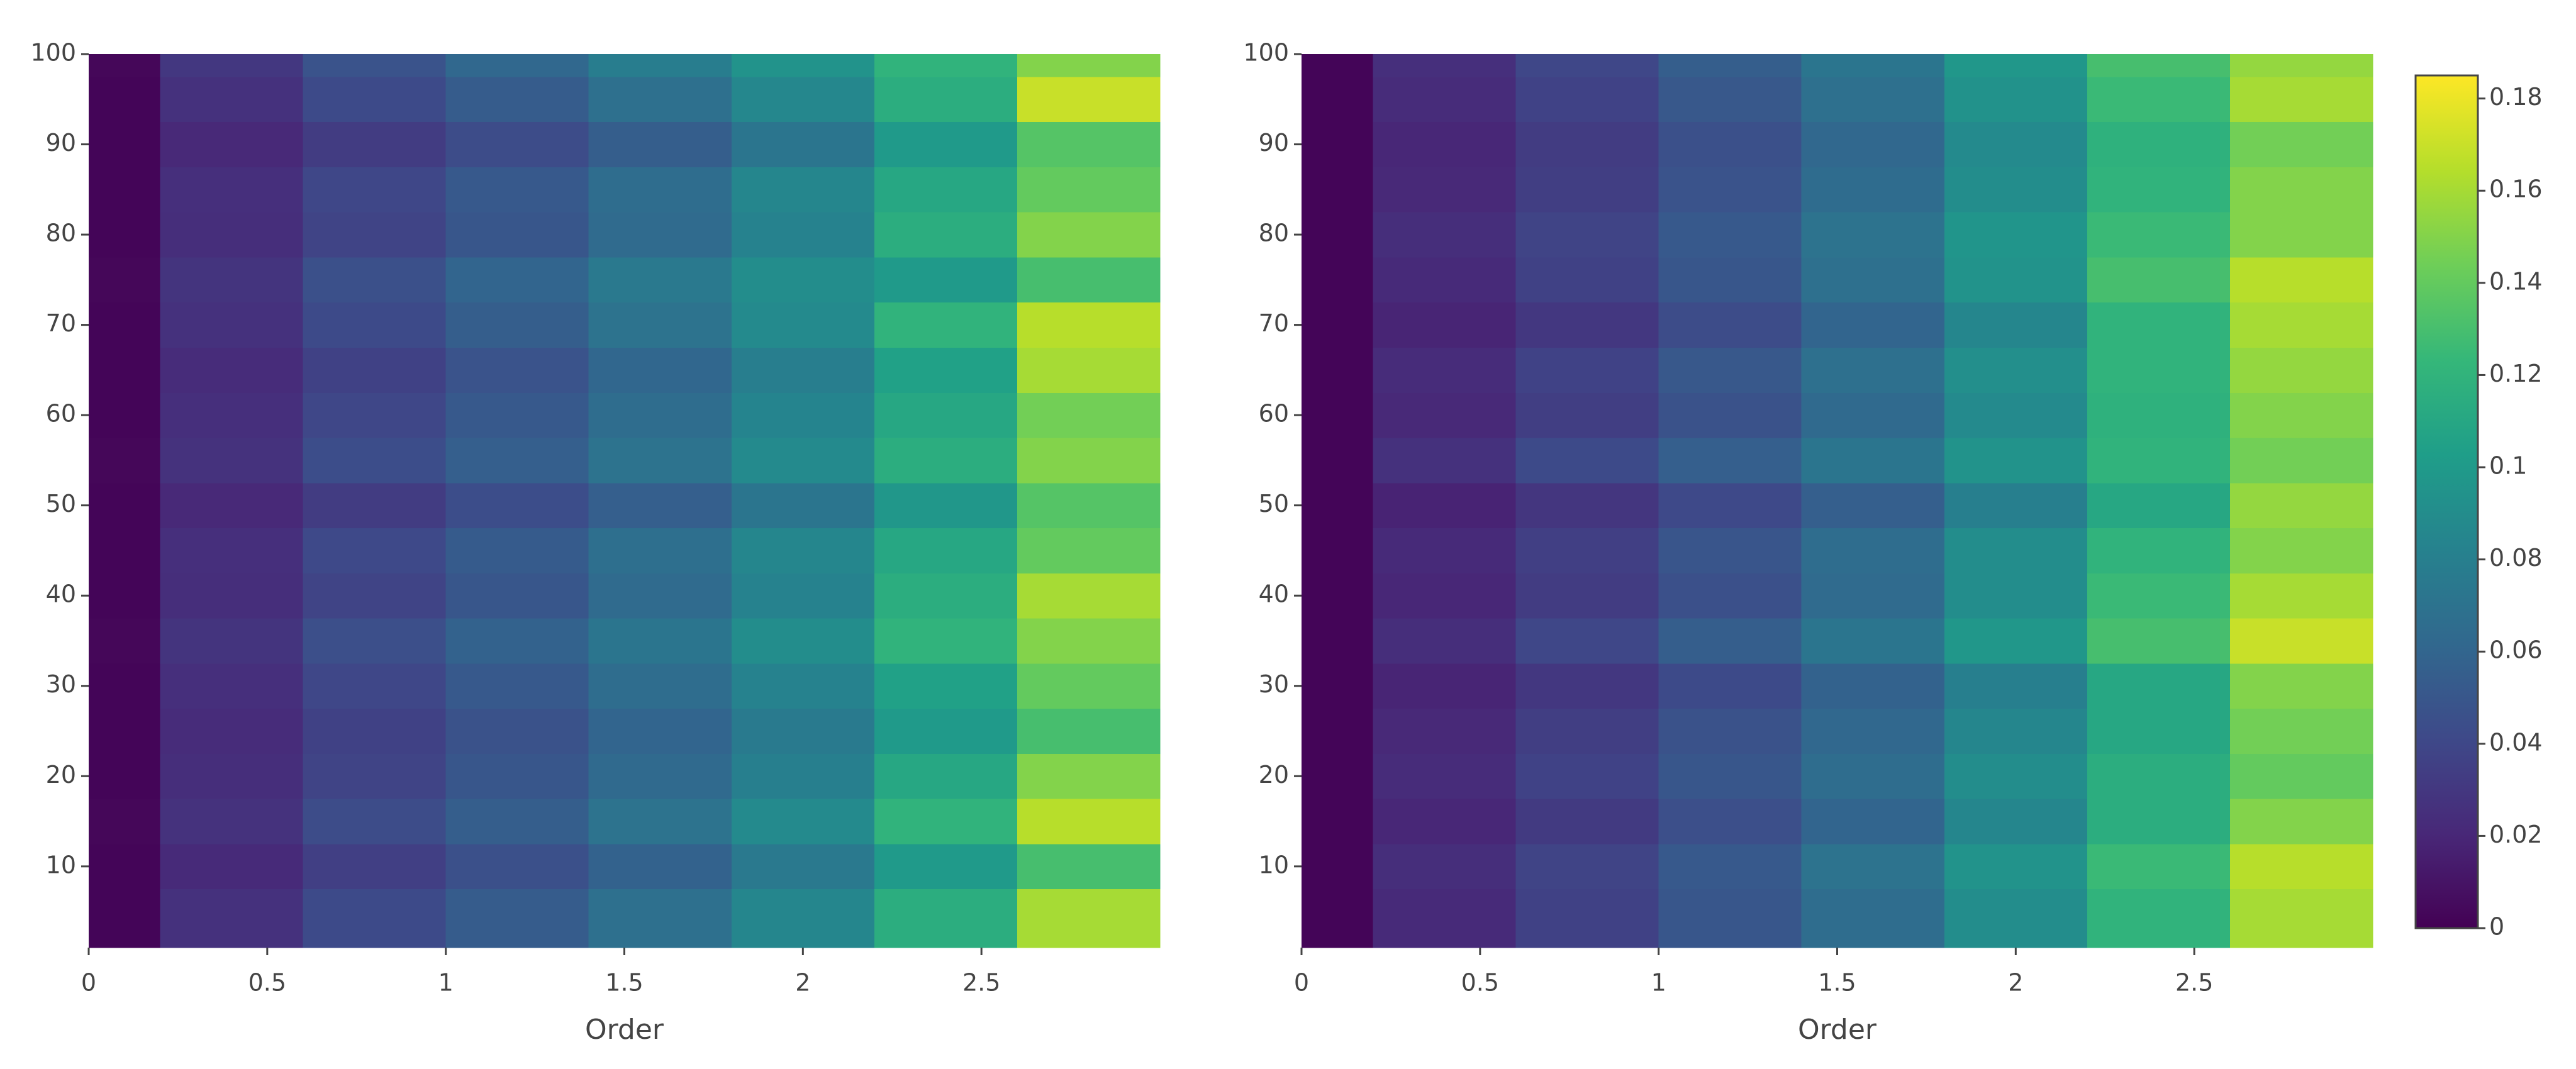  Describe the element at coordinates (802, 983) in the screenshot. I see `x-tick-label: 2` at that location.